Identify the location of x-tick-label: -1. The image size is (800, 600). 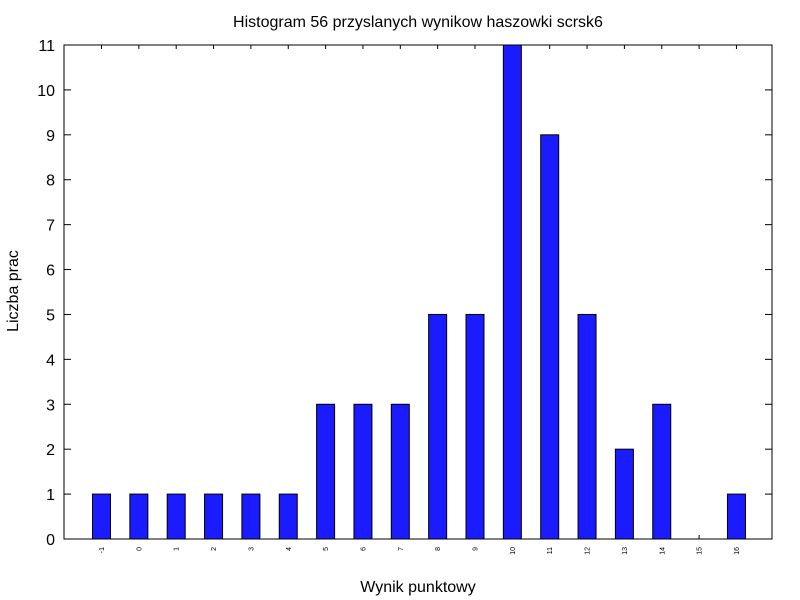
(102, 550).